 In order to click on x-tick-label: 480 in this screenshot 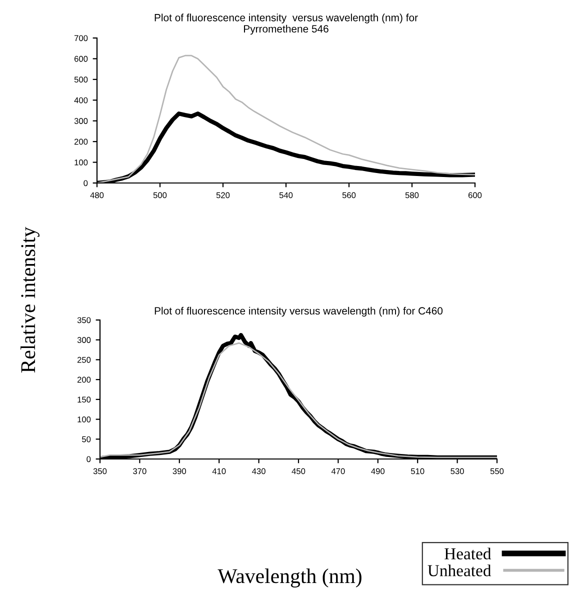, I will do `click(97, 195)`.